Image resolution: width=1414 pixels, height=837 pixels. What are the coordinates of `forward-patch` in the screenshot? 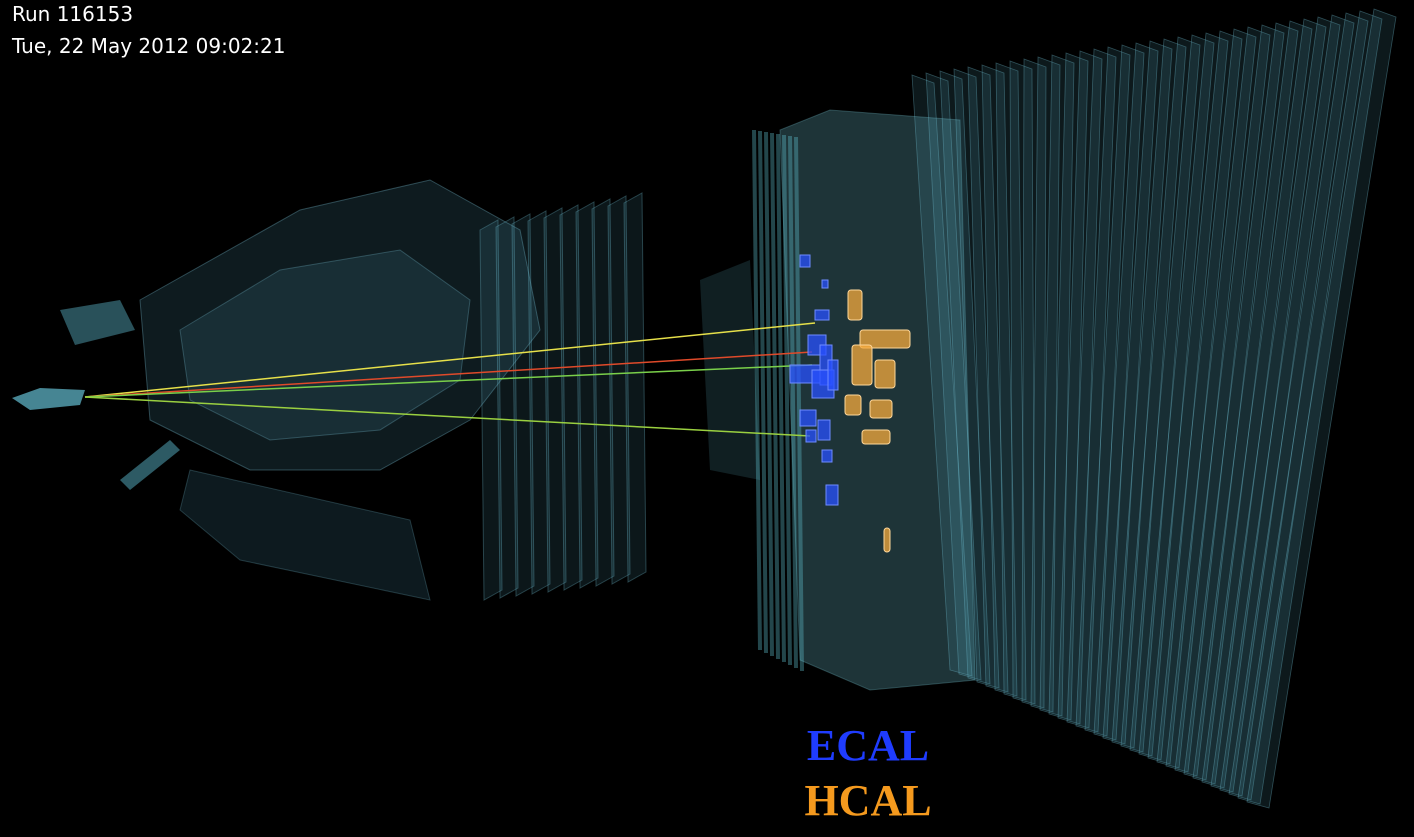 It's located at (150, 465).